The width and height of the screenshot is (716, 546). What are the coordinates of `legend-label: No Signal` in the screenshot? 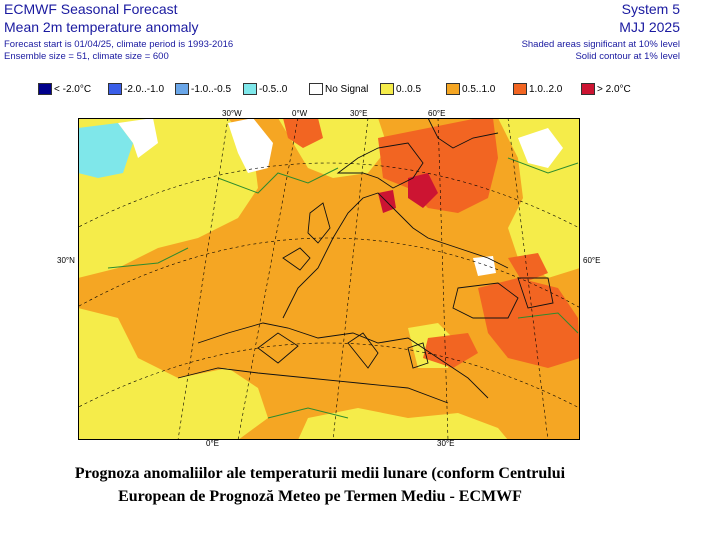 It's located at (347, 89).